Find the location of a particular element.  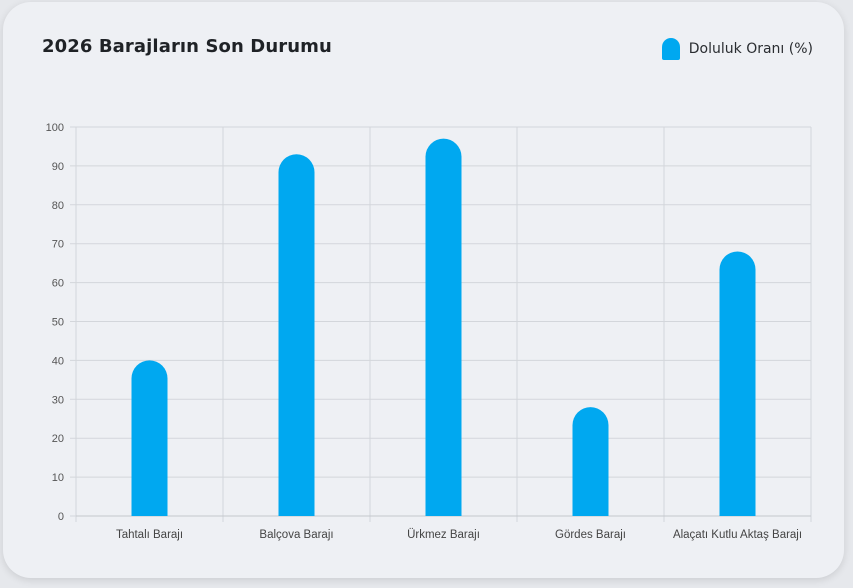

y-tick-label: 90 is located at coordinates (58, 167).